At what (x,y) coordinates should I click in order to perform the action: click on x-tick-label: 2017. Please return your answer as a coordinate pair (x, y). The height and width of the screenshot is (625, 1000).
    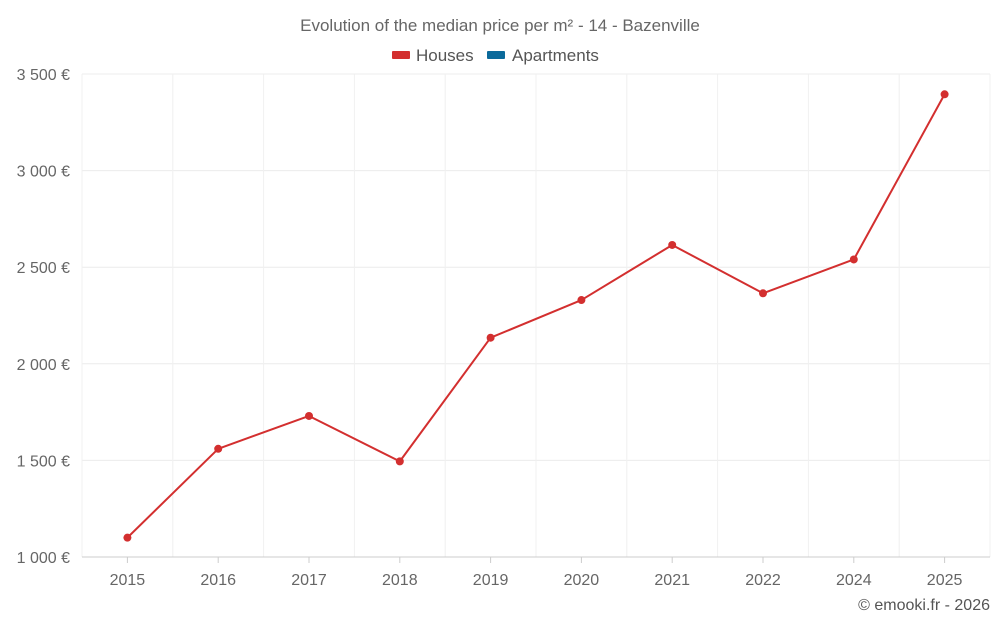
    Looking at the image, I should click on (309, 580).